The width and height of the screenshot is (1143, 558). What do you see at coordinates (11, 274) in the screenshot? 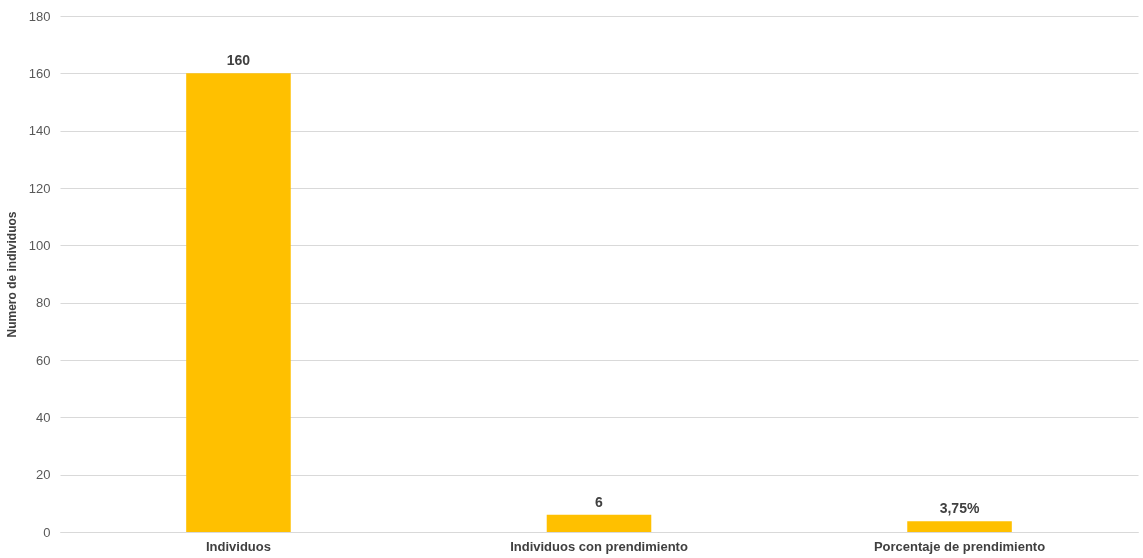
I see `y-axis-title: Numero de individuos` at bounding box center [11, 274].